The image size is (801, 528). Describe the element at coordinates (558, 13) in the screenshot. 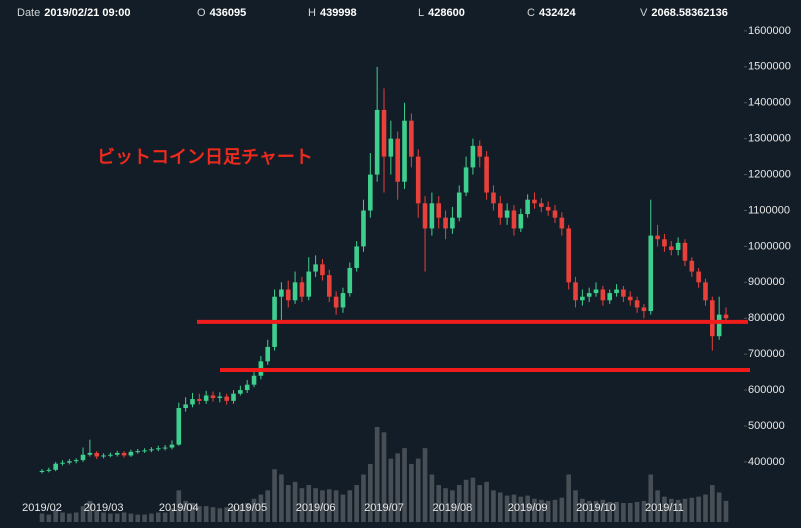

I see `info-value: 432424` at that location.